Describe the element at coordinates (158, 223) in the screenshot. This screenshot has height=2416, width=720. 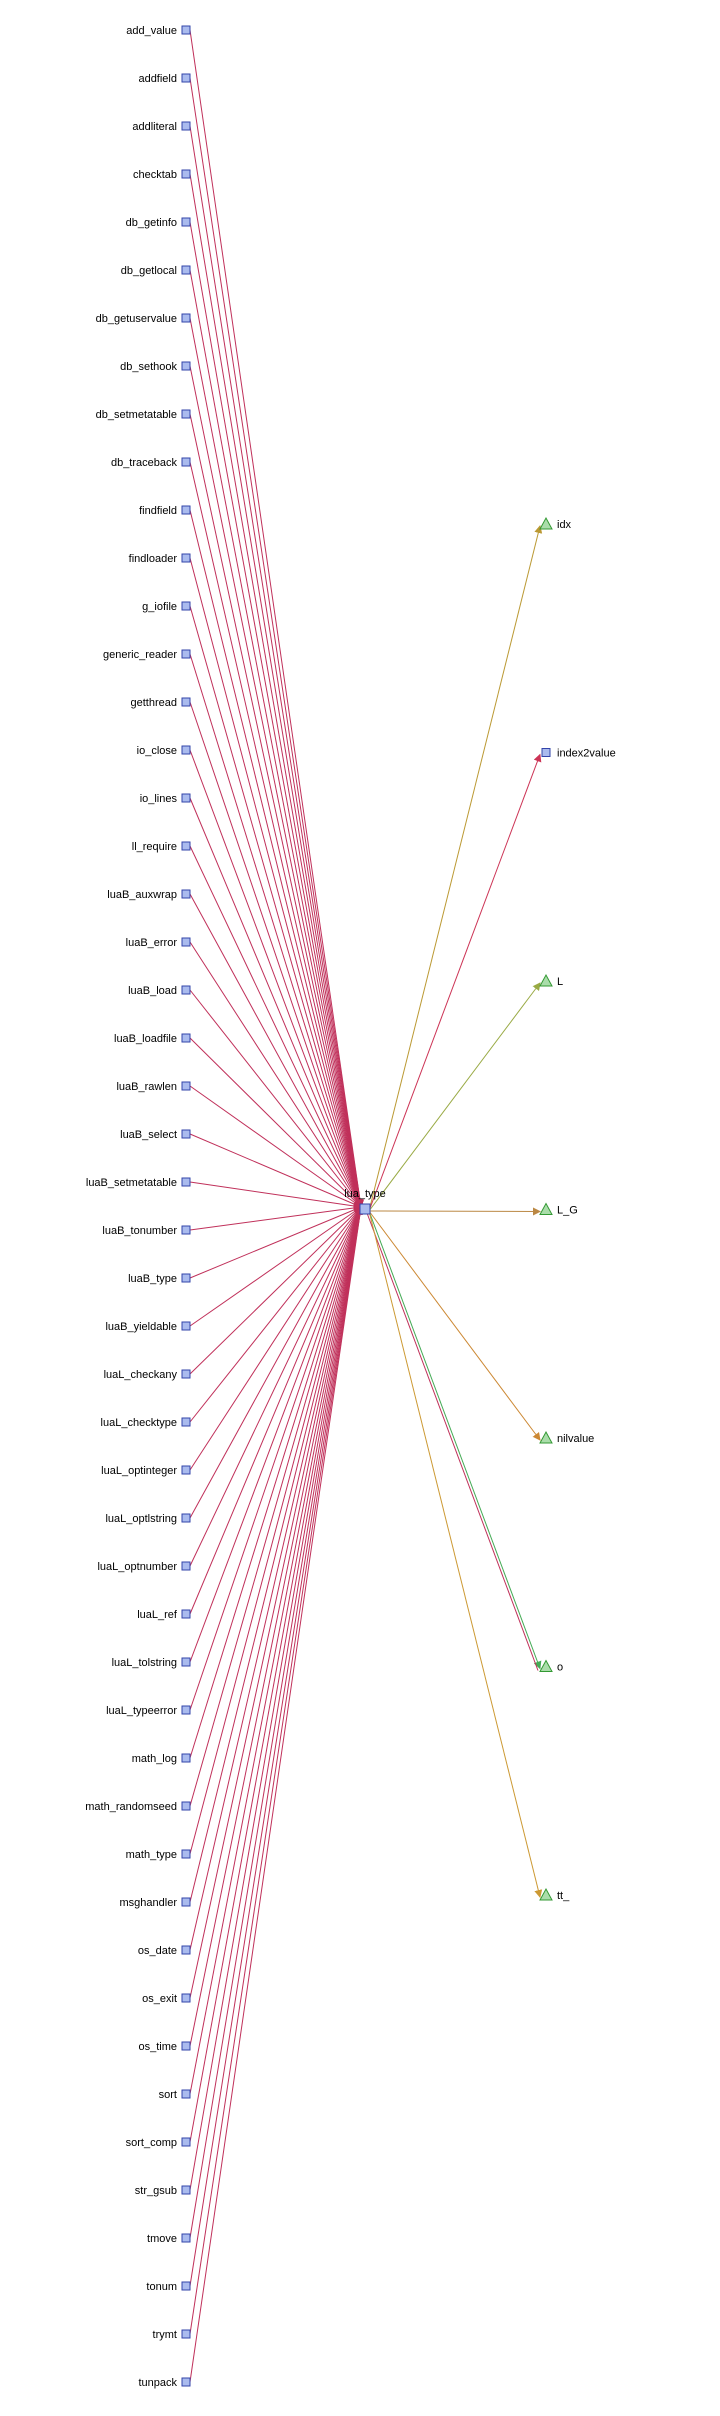
I see `caller-node-db-getinfo: db_getinfo` at that location.